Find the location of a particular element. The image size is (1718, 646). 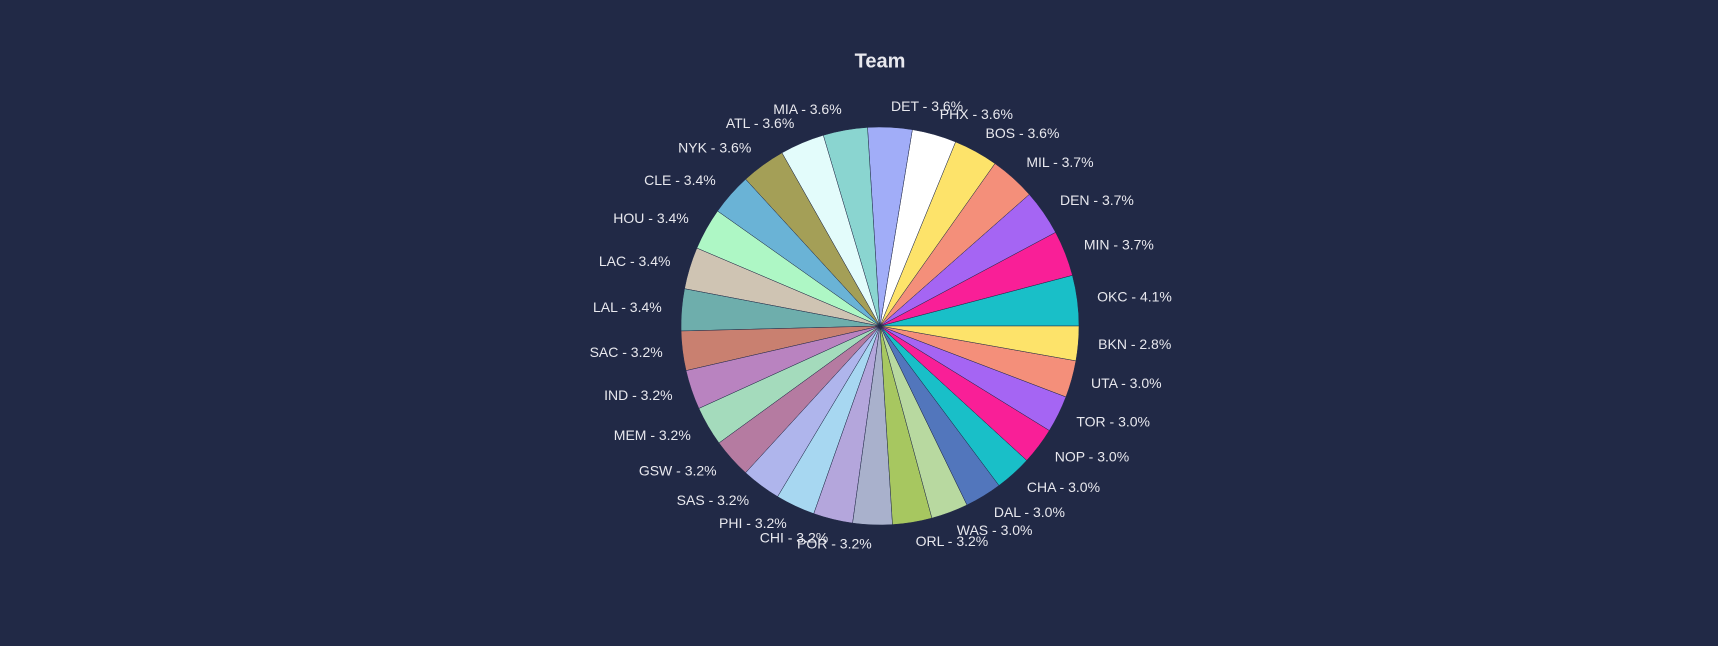

slice-label: SAS - 3.2% is located at coordinates (713, 500).